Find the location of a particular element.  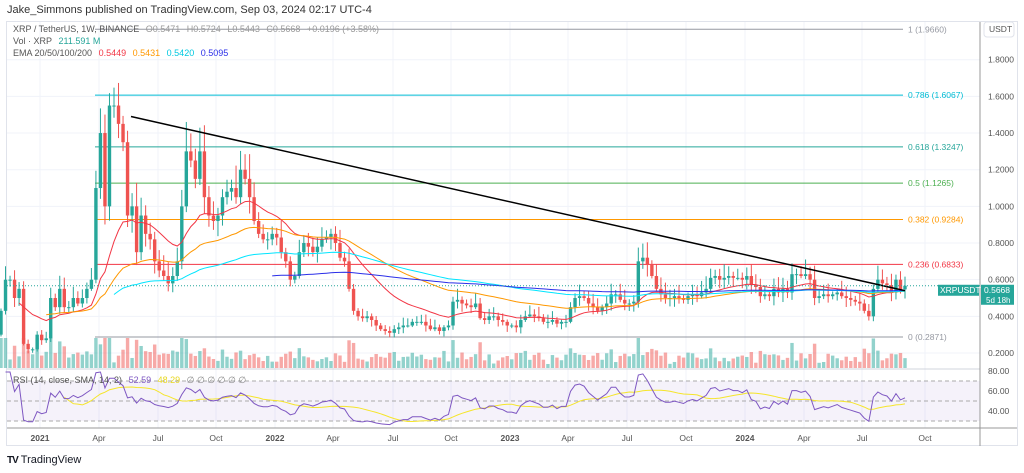

tradingview-logo: TV TradingView is located at coordinates (44, 460).